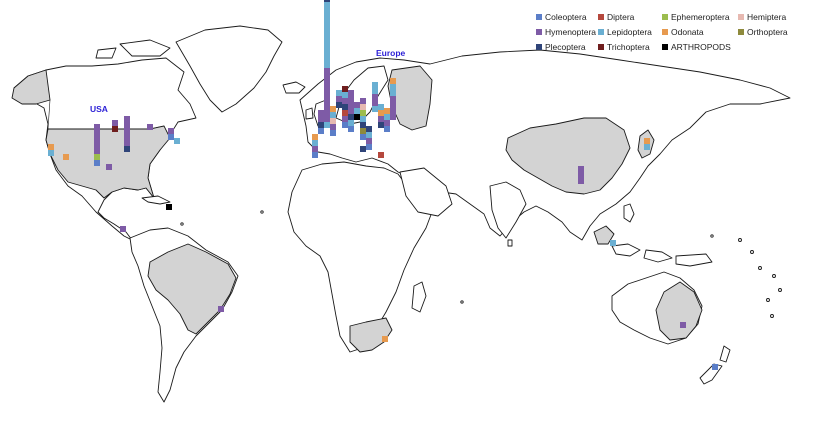 The image size is (822, 432). Describe the element at coordinates (31, 87) in the screenshot. I see `alaska` at that location.